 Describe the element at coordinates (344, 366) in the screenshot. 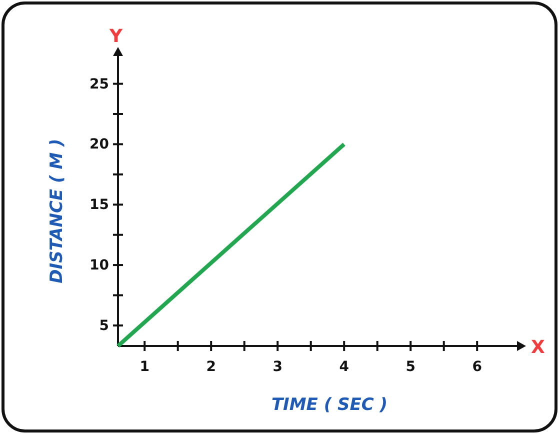

I see `x-tick-label: 4` at that location.